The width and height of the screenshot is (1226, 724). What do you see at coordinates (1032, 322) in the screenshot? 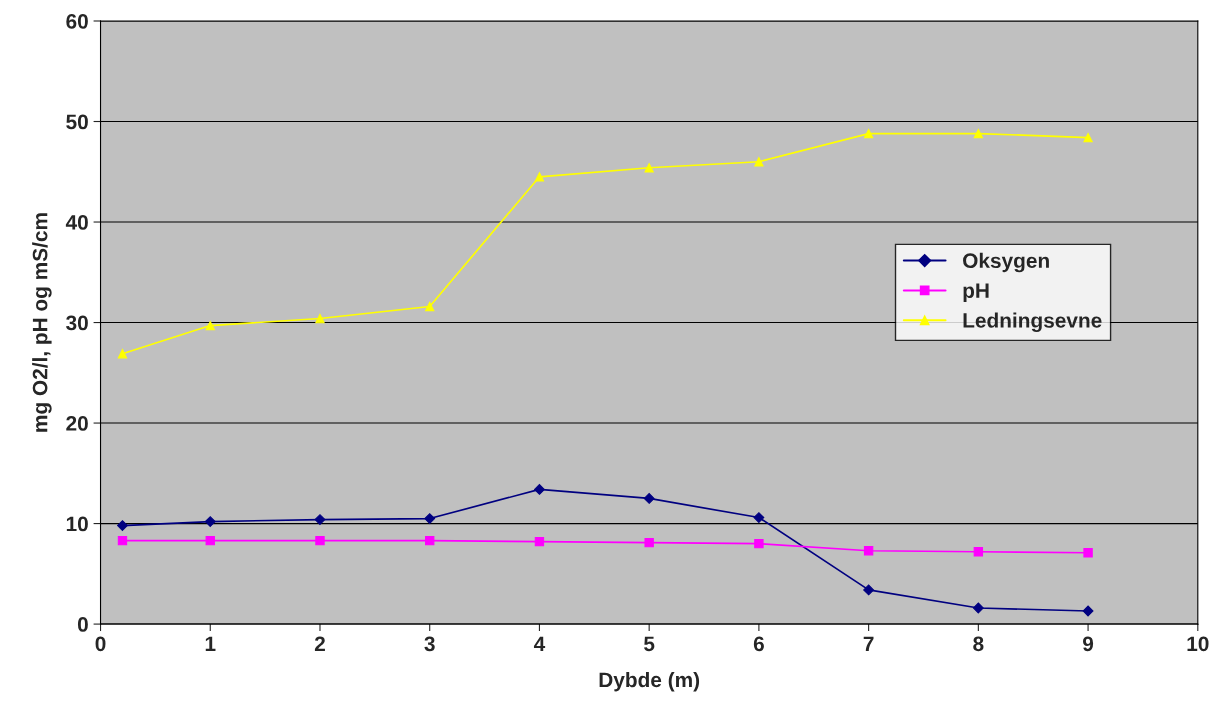
I see `legend-label: Ledningsevne` at bounding box center [1032, 322].